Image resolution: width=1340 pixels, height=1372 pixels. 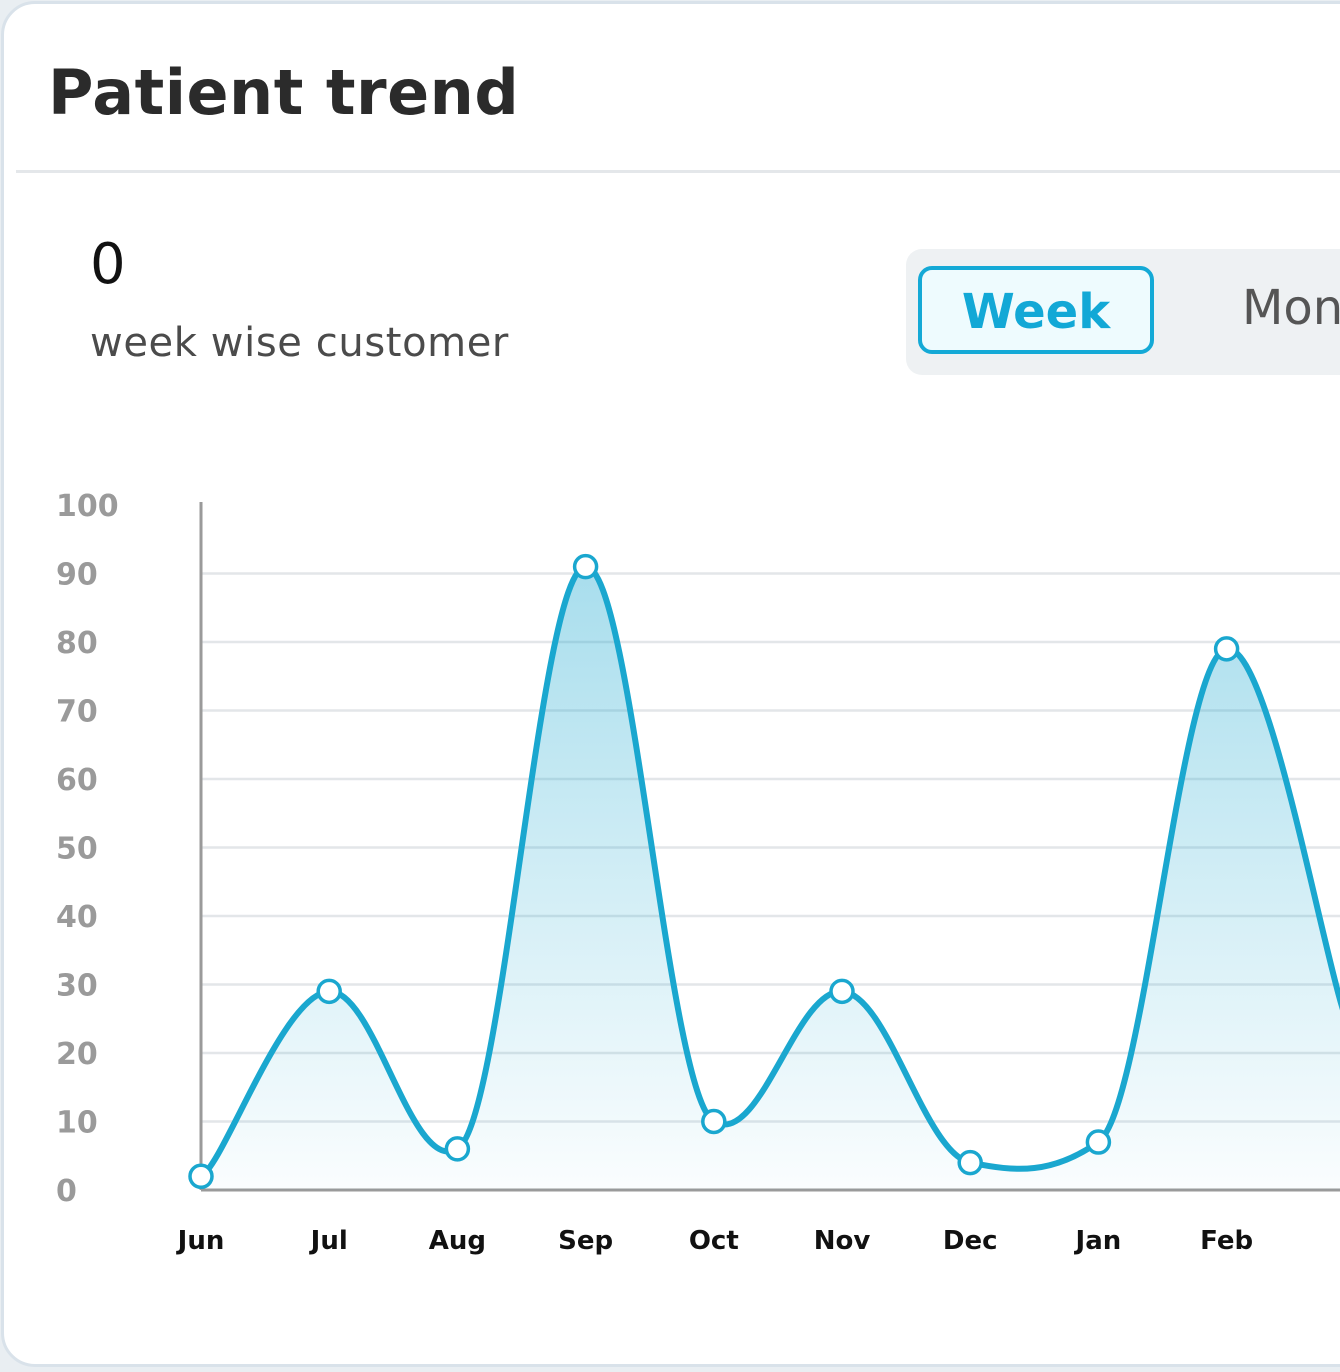 I want to click on y-tick-label: 60, so click(x=77, y=780).